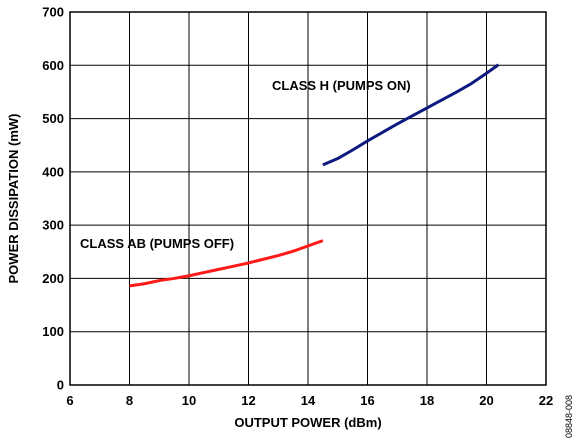  Describe the element at coordinates (53, 171) in the screenshot. I see `y-tick-label: 400` at that location.